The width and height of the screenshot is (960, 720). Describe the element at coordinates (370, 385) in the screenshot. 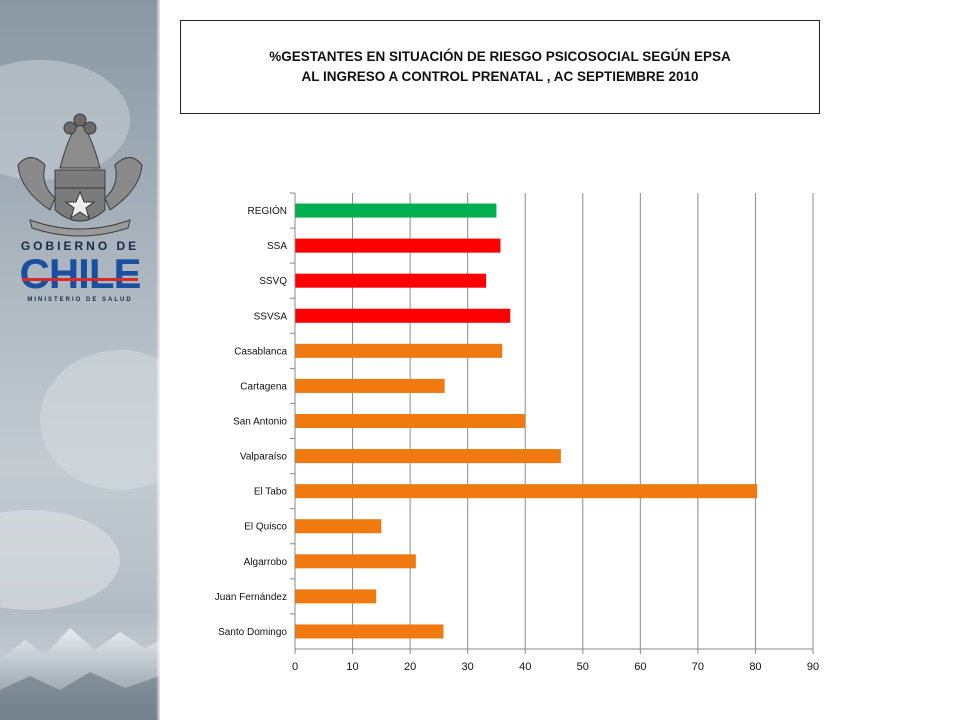

I see `bar-cartagena` at that location.